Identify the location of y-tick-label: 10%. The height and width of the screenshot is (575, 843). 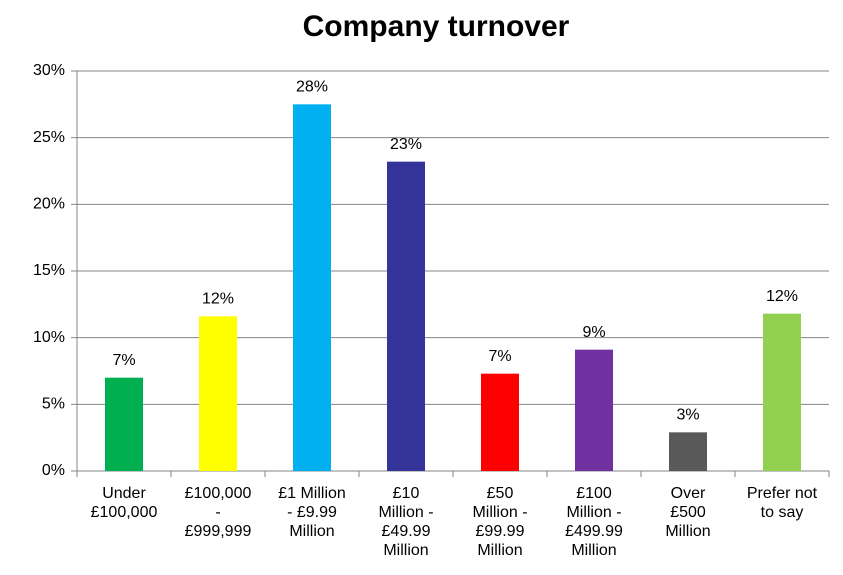
(49, 337).